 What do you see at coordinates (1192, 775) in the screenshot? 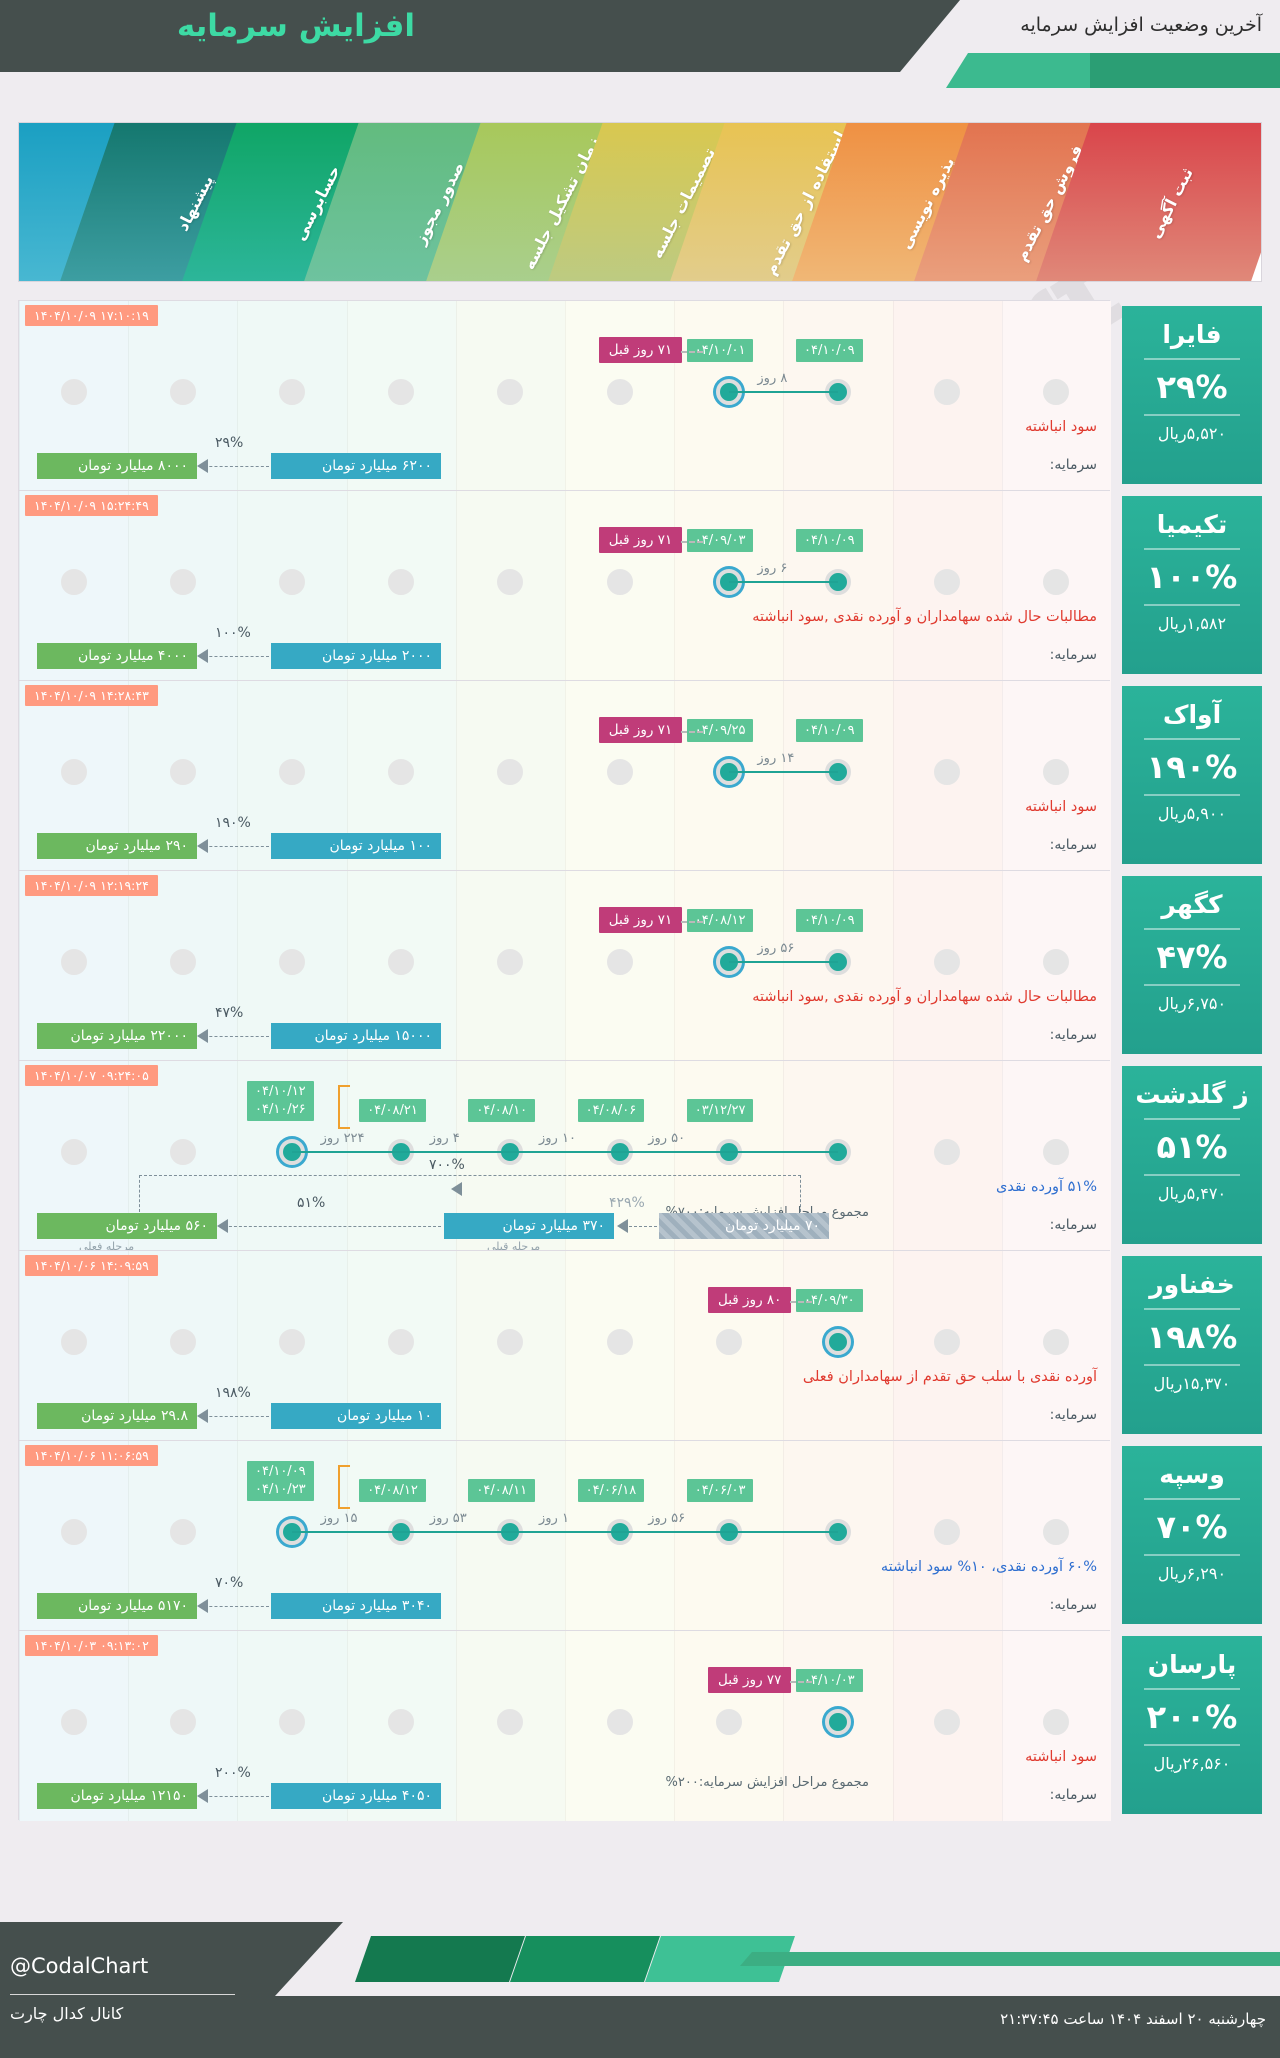
I see `company-card: آواک ۱۹۰% ۵,۹۰۰ریال` at bounding box center [1192, 775].